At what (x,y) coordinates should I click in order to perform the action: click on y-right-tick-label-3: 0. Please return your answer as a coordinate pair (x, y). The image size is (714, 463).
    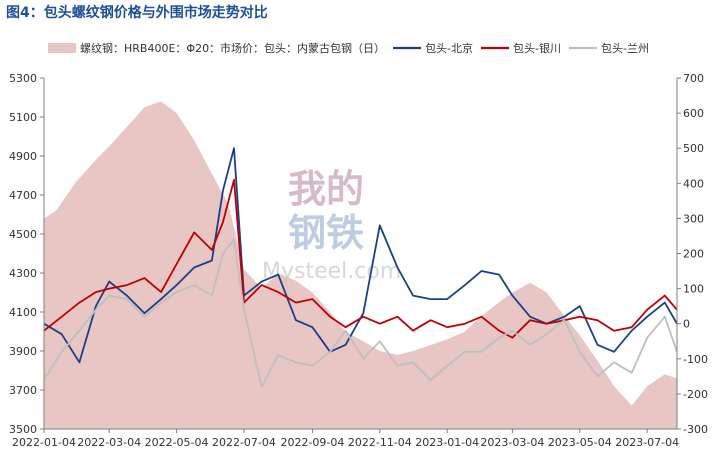
    Looking at the image, I should click on (686, 324).